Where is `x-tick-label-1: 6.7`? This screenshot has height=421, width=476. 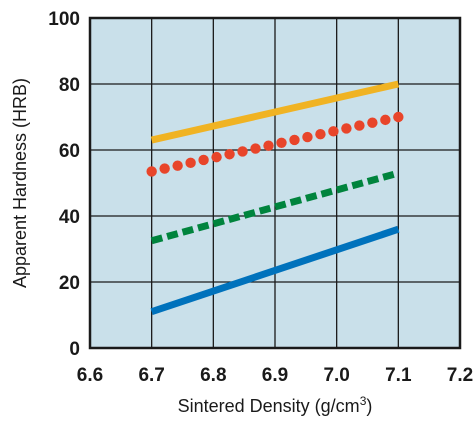
x-tick-label-1: 6.7 is located at coordinates (151, 375).